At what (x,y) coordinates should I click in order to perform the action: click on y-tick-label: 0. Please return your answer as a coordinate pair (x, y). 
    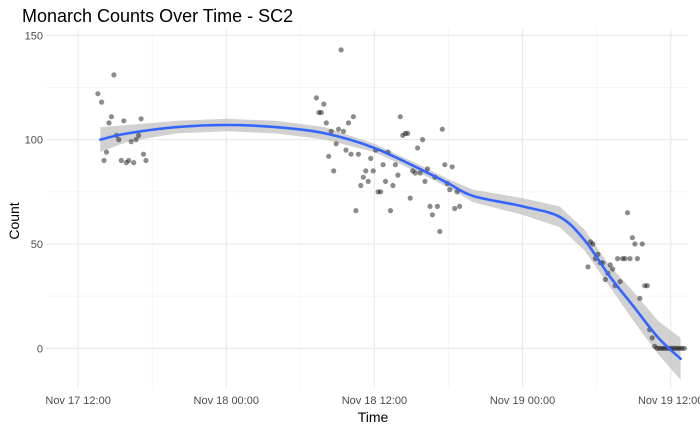
    Looking at the image, I should click on (40, 349).